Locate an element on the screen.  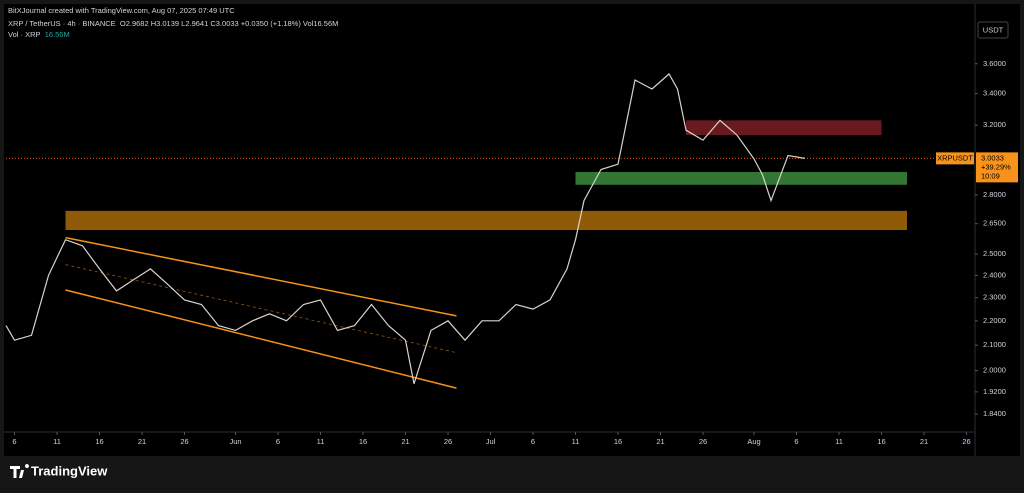
logo-icon is located at coordinates (19, 471).